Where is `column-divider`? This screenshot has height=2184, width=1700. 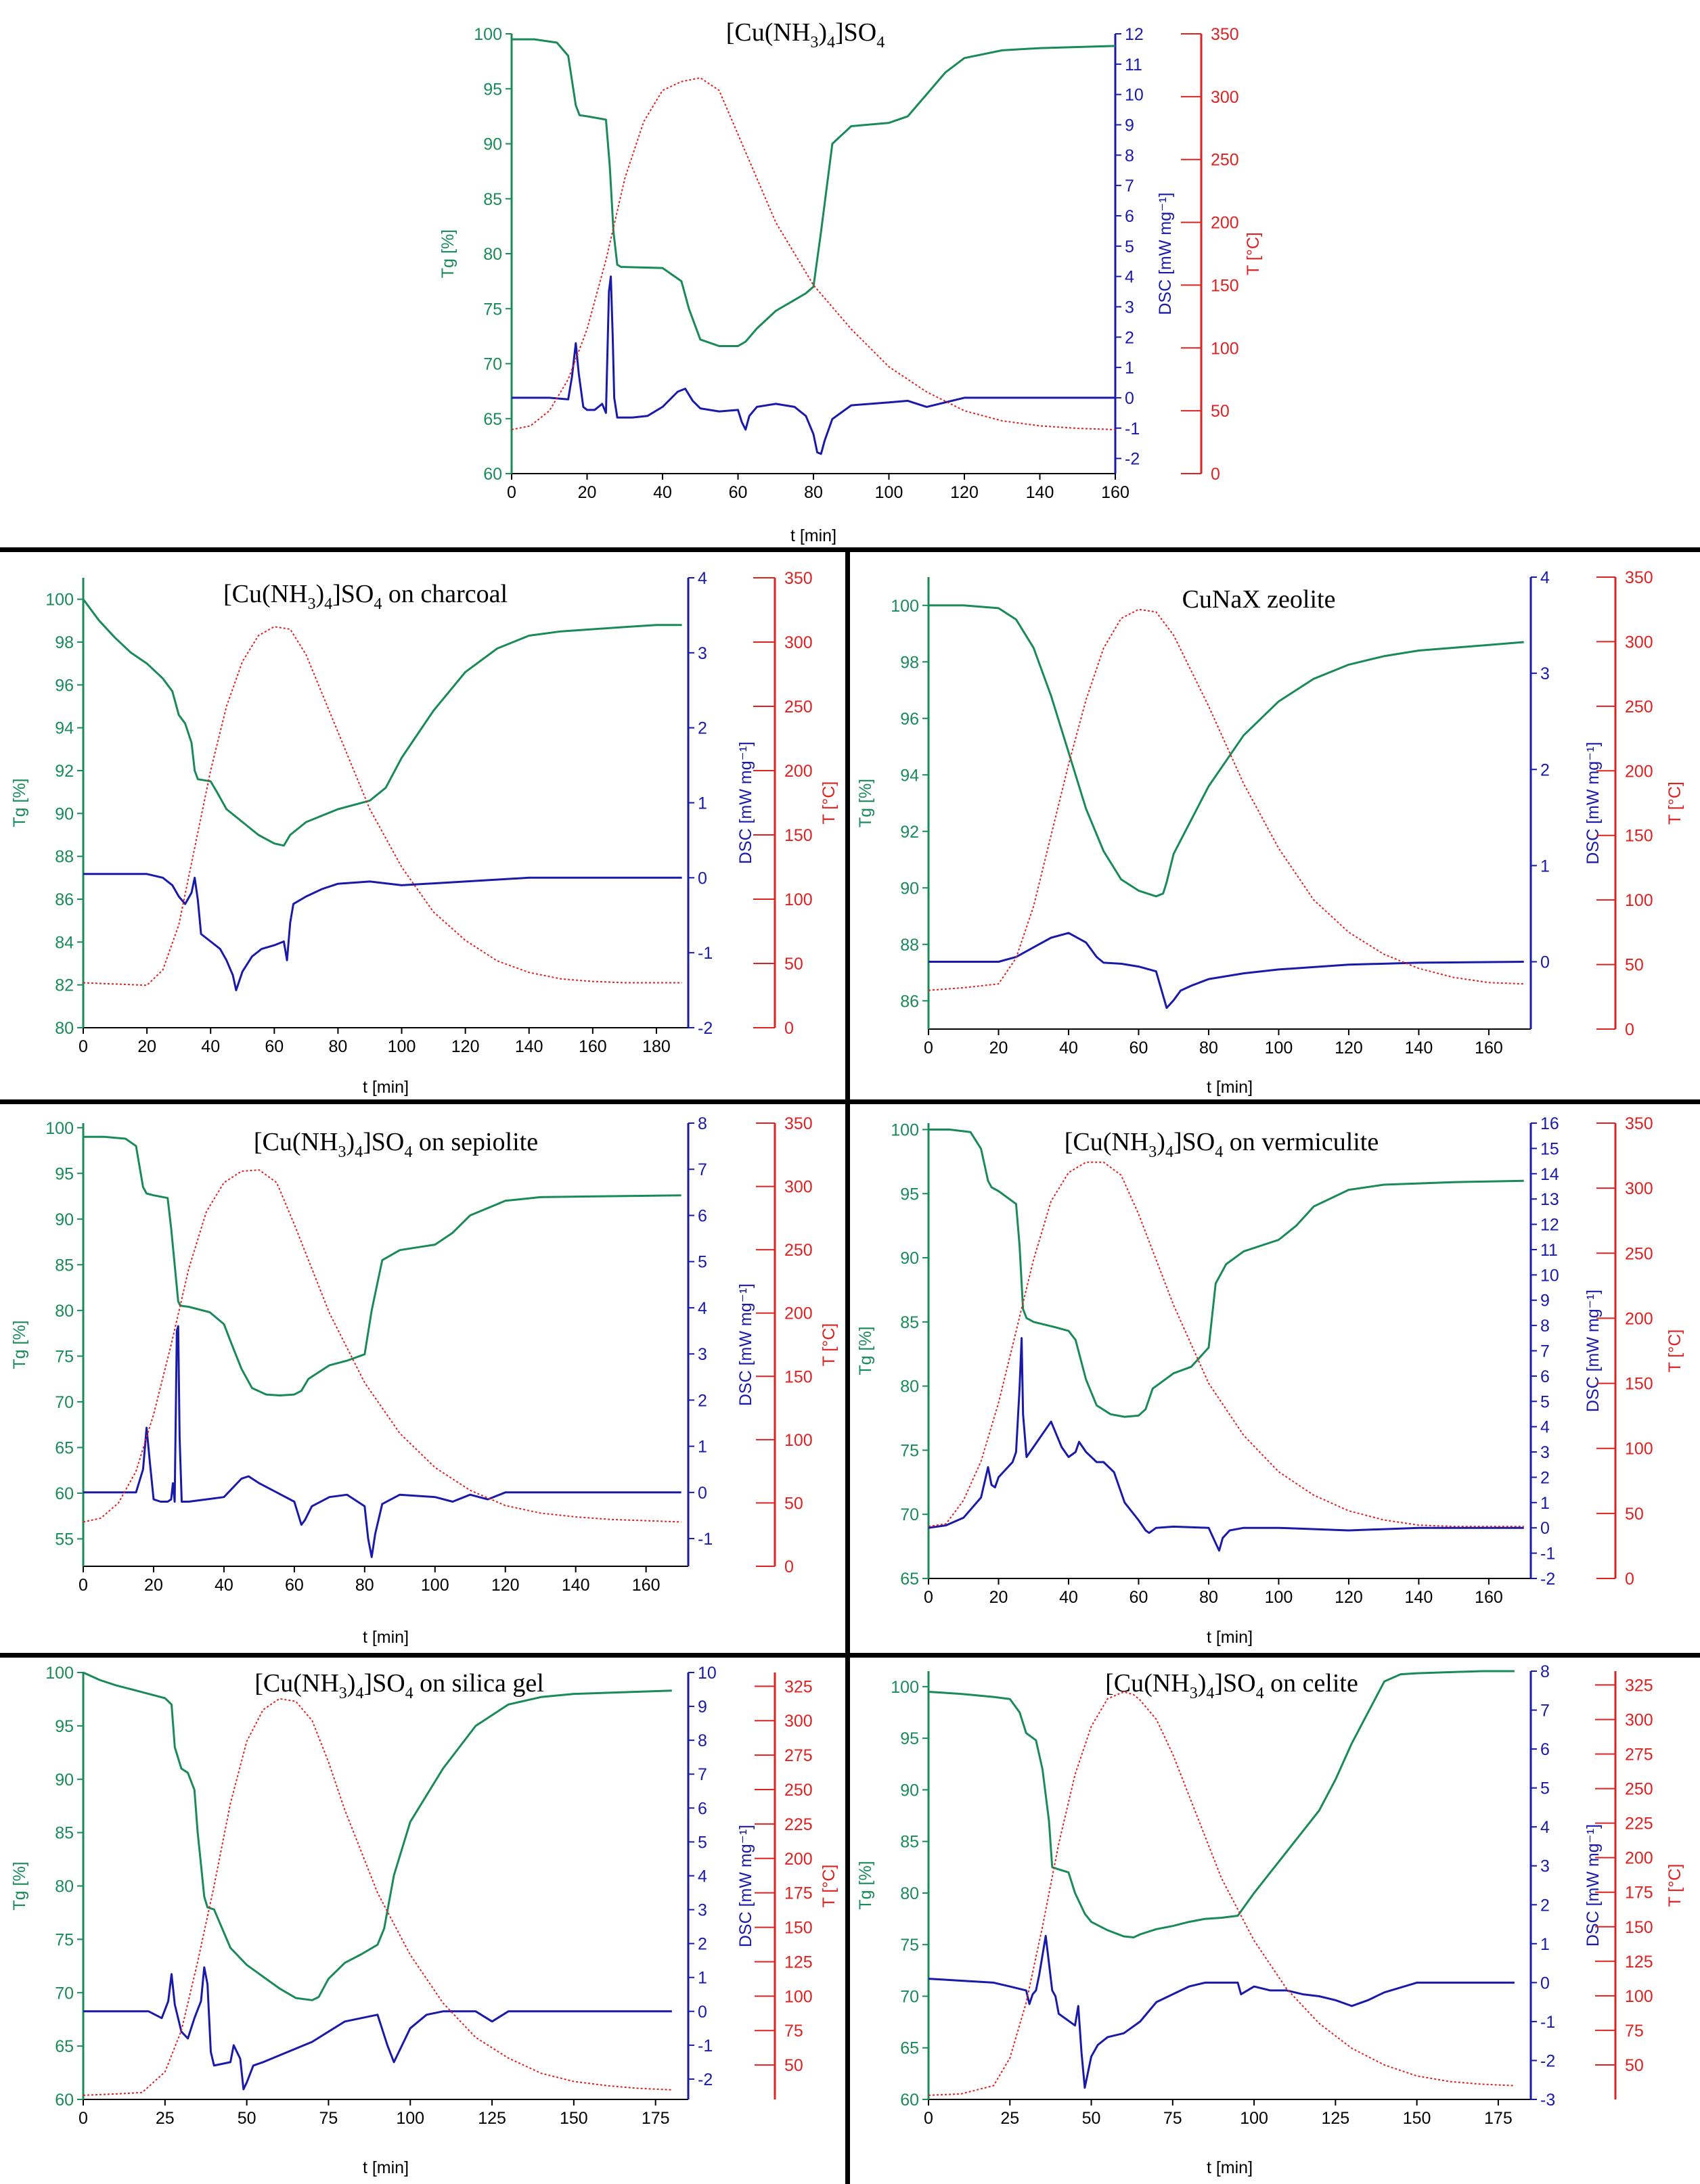 column-divider is located at coordinates (847, 1368).